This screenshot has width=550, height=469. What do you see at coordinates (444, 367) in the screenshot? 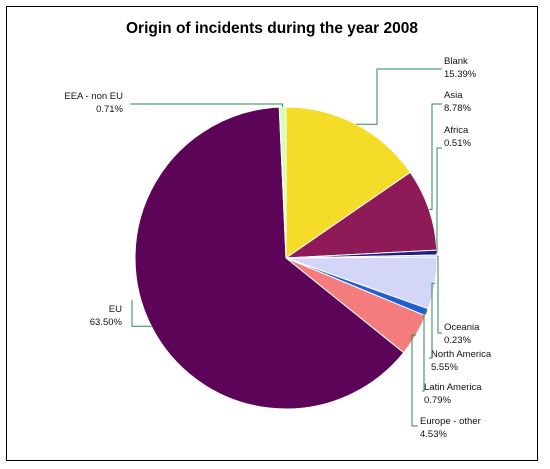
I see `slice-value-north-america: 5.55%` at bounding box center [444, 367].